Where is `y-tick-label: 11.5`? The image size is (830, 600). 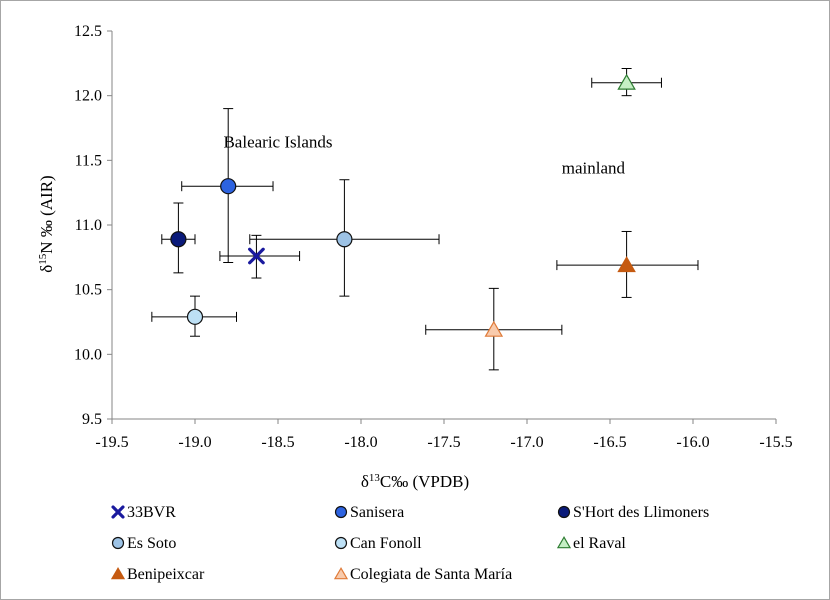
y-tick-label: 11.5 is located at coordinates (88, 160).